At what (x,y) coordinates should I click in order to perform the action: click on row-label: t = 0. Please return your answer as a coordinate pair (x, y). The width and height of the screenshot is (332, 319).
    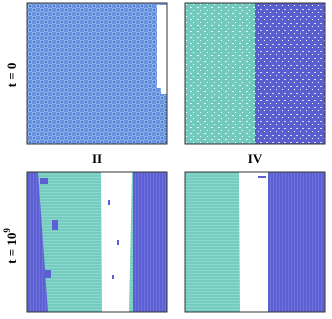
    Looking at the image, I should click on (11, 75).